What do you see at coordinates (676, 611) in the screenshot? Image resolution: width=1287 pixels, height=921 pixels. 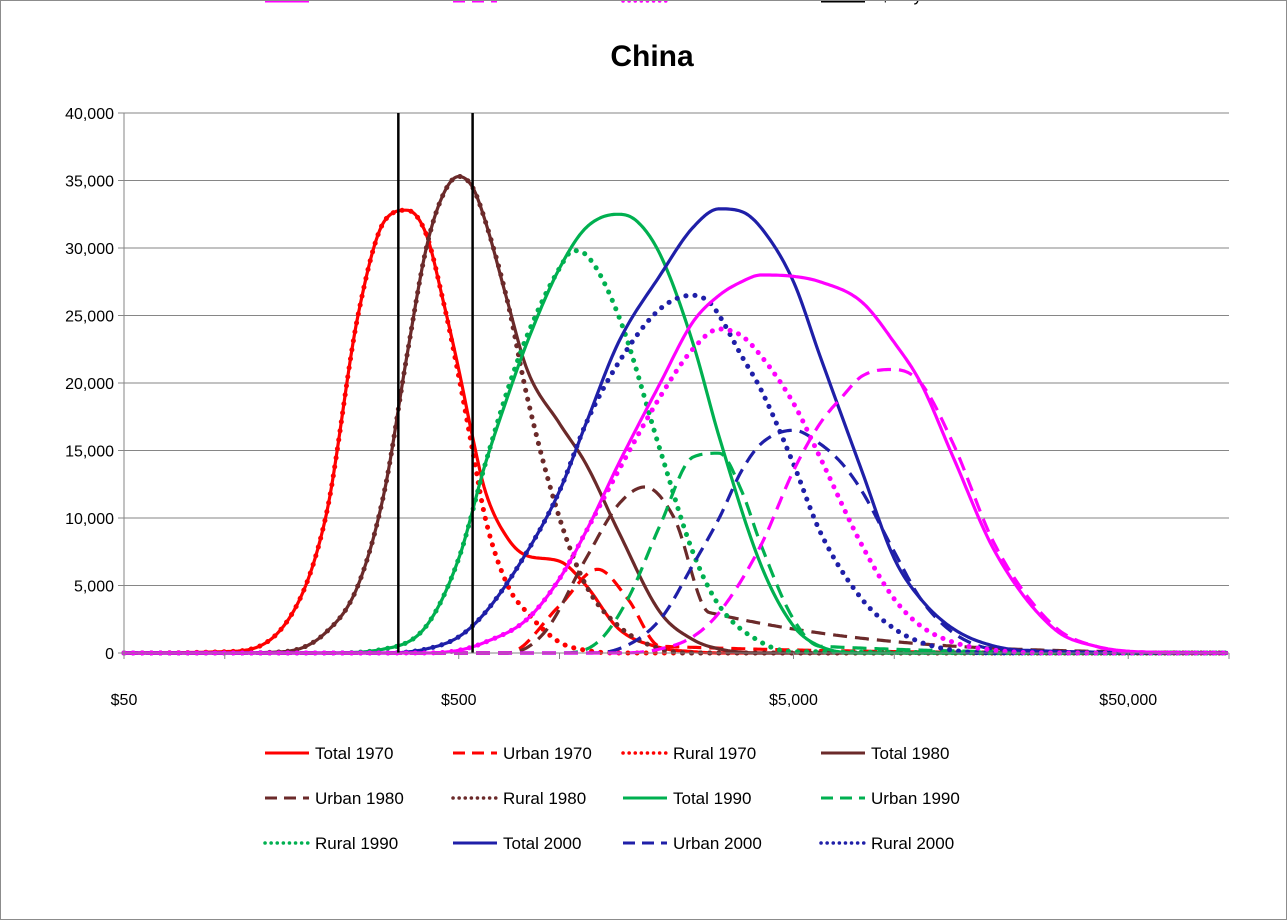 I see `series-urban-1970-line` at bounding box center [676, 611].